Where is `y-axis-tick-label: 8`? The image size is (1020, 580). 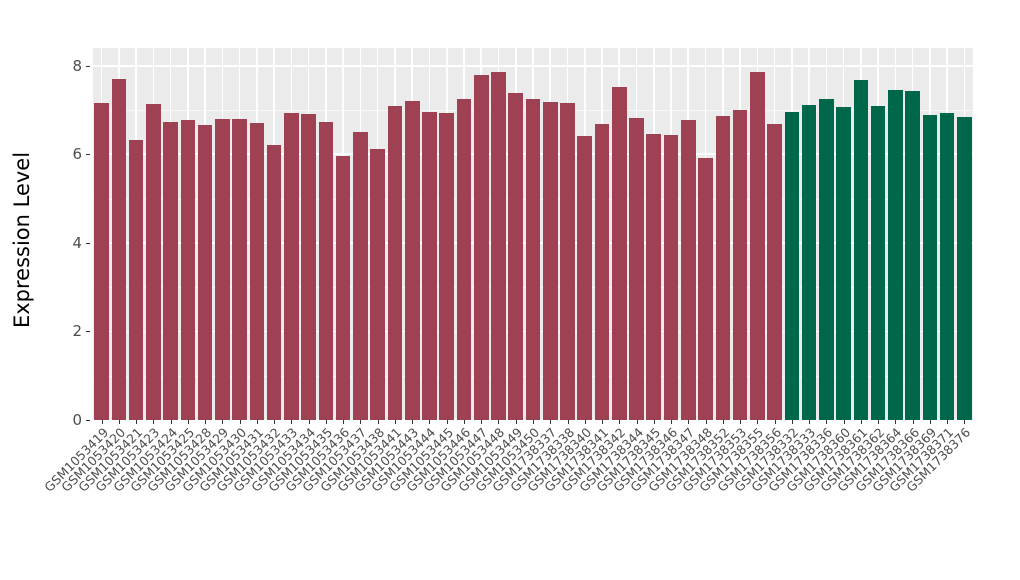 y-axis-tick-label: 8 is located at coordinates (77, 65).